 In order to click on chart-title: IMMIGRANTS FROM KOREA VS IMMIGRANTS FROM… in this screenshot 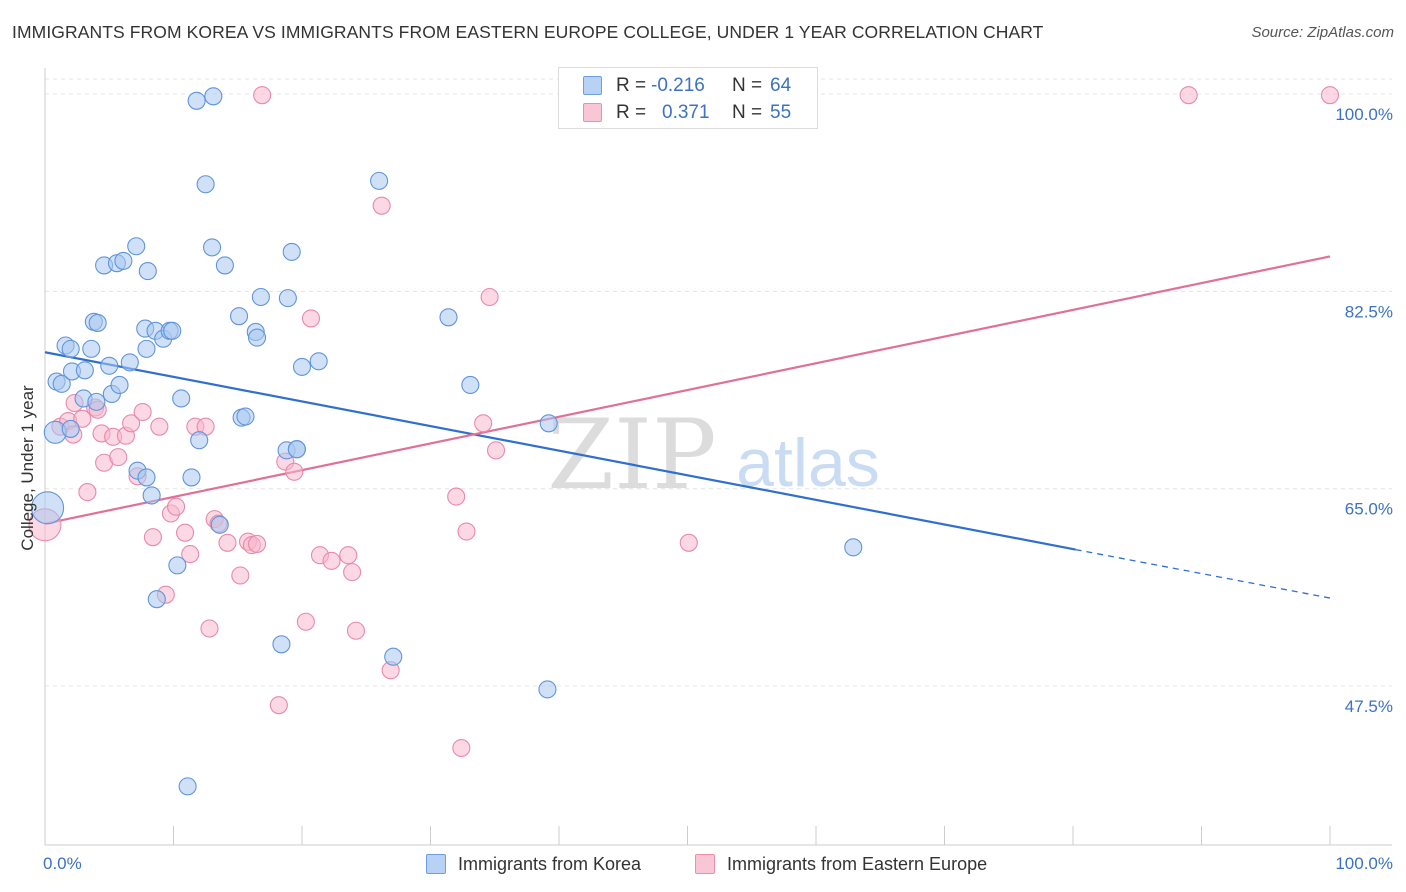, I will do `click(528, 32)`.